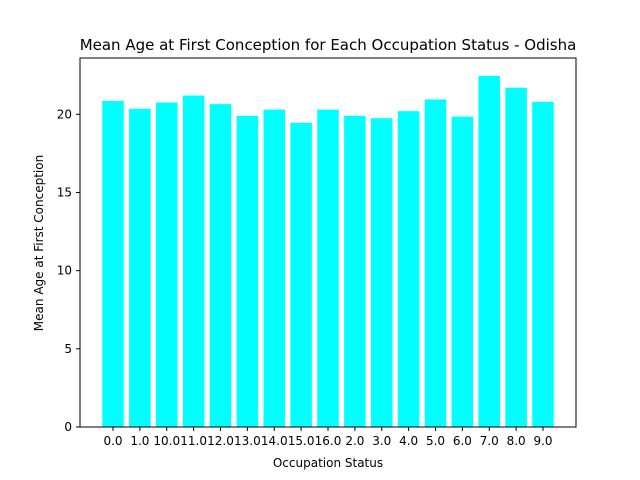  Describe the element at coordinates (220, 265) in the screenshot. I see `bar-12.0` at that location.